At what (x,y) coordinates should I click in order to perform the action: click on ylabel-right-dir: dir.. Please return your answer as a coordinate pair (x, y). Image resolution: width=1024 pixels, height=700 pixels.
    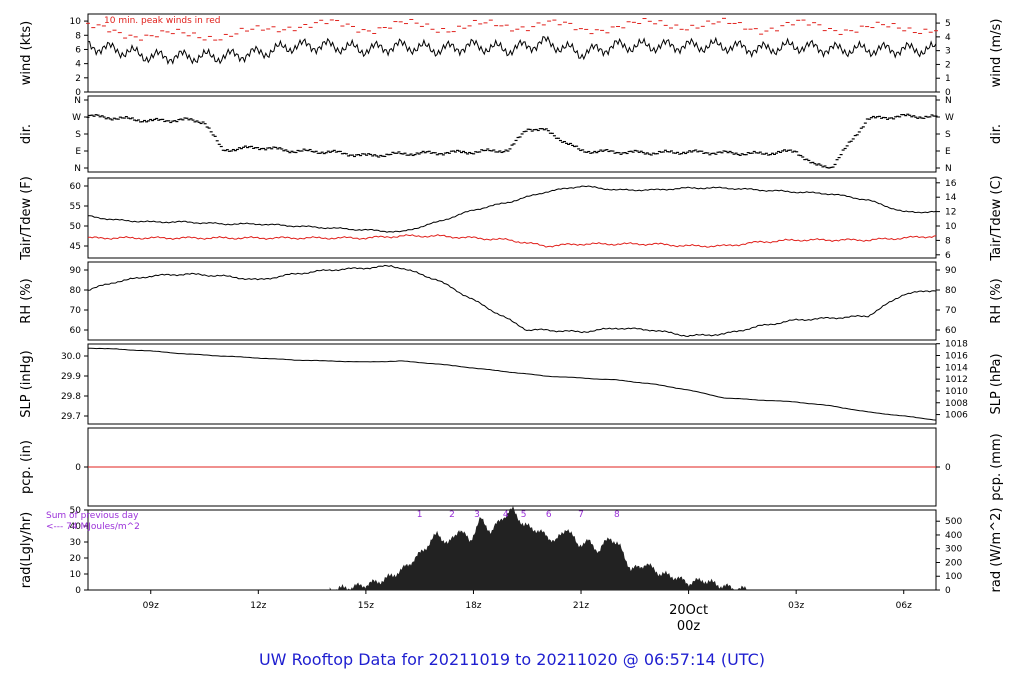
    Looking at the image, I should click on (996, 134).